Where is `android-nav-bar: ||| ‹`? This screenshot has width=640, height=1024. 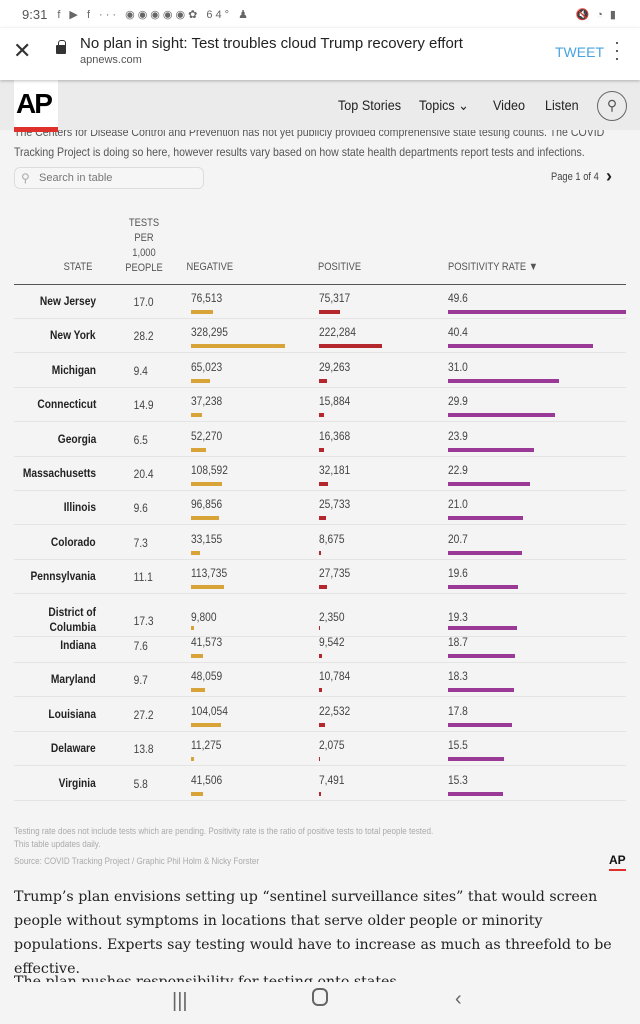 android-nav-bar: ||| ‹ is located at coordinates (320, 1003).